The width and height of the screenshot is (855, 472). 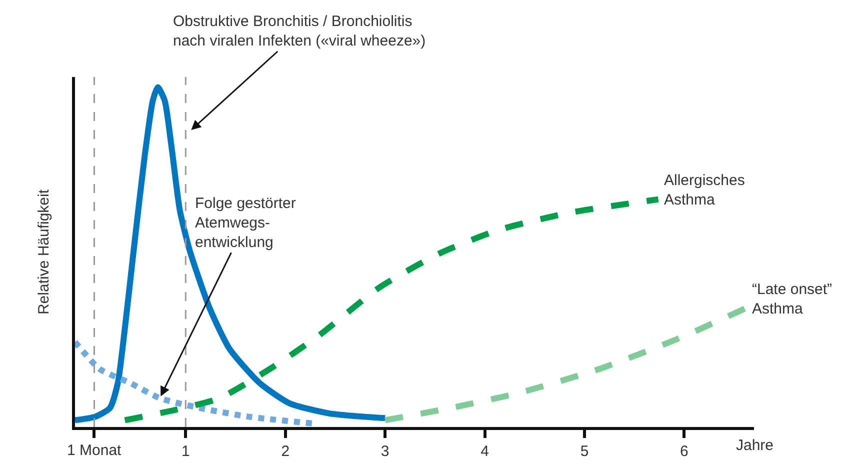 What do you see at coordinates (44, 251) in the screenshot?
I see `y-axis-title: Relative Häufigkeit` at bounding box center [44, 251].